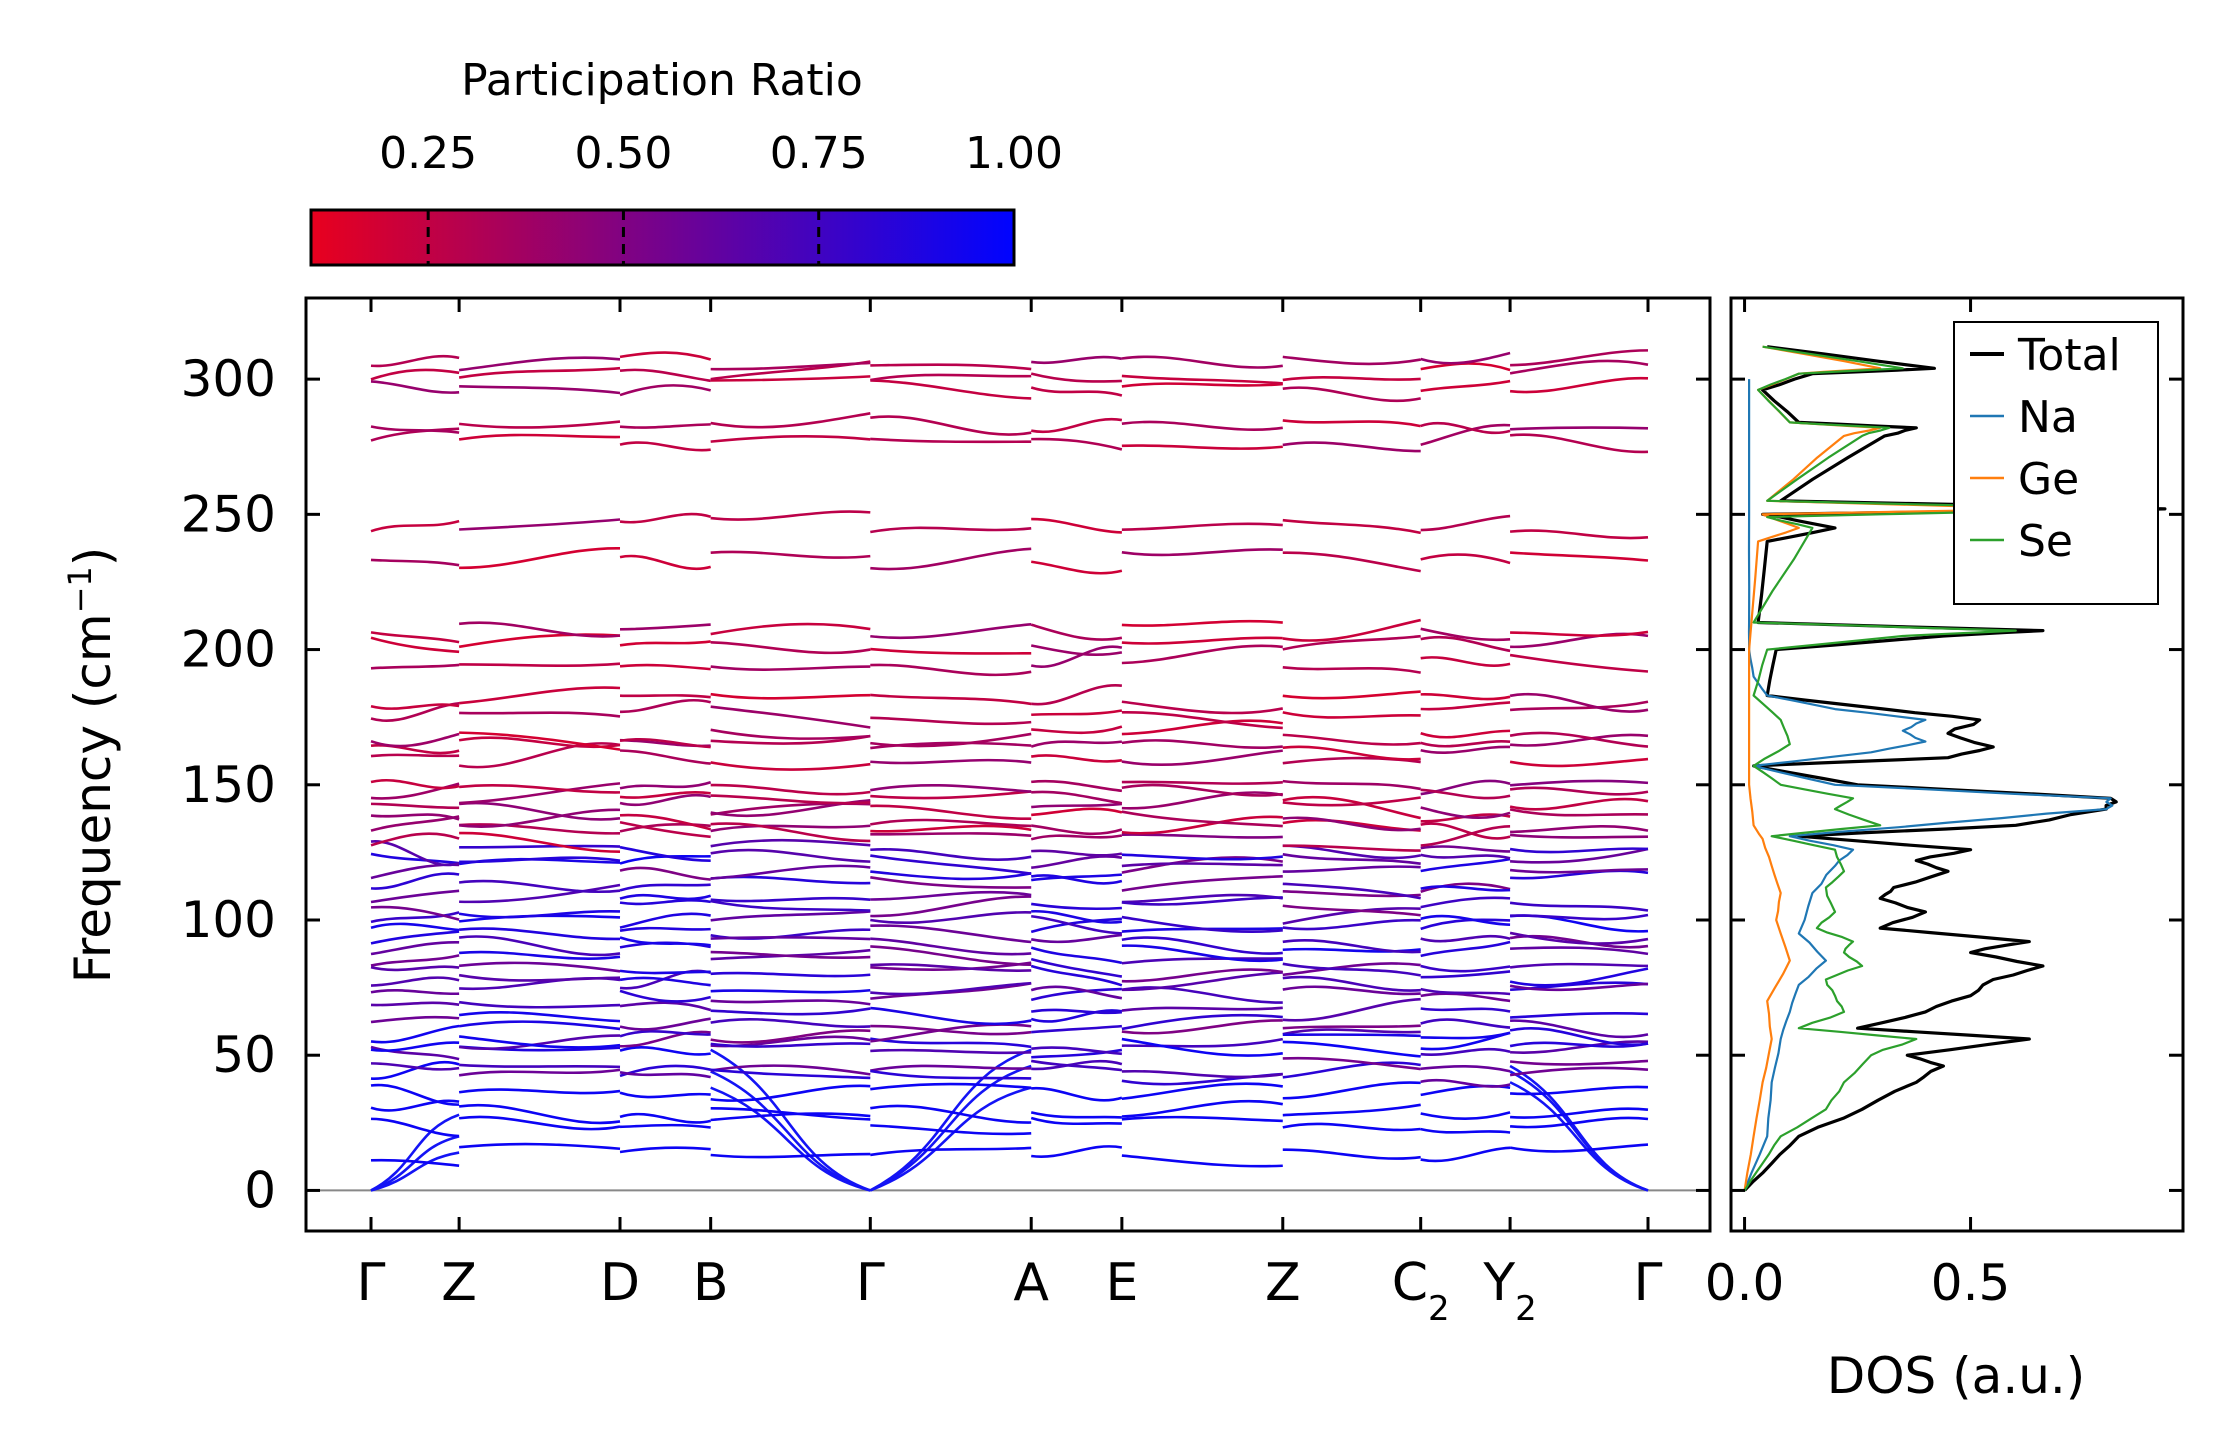  What do you see at coordinates (620, 1283) in the screenshot?
I see `k-point-label: D` at bounding box center [620, 1283].